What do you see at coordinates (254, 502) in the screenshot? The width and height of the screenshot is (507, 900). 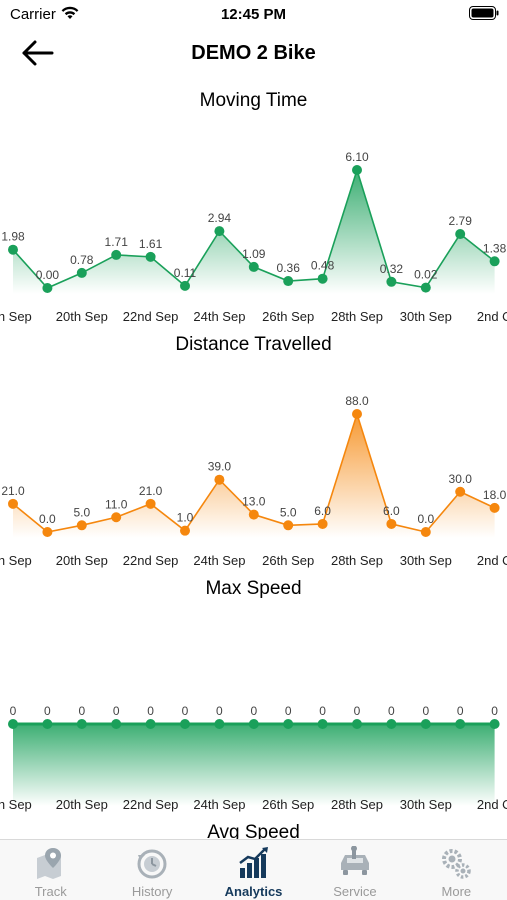 I see `data-label: 13.0` at bounding box center [254, 502].